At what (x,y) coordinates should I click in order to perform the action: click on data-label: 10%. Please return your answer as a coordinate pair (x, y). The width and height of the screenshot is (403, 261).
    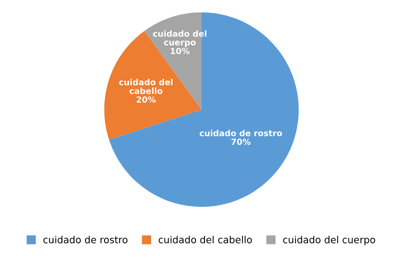
    Looking at the image, I should click on (180, 51).